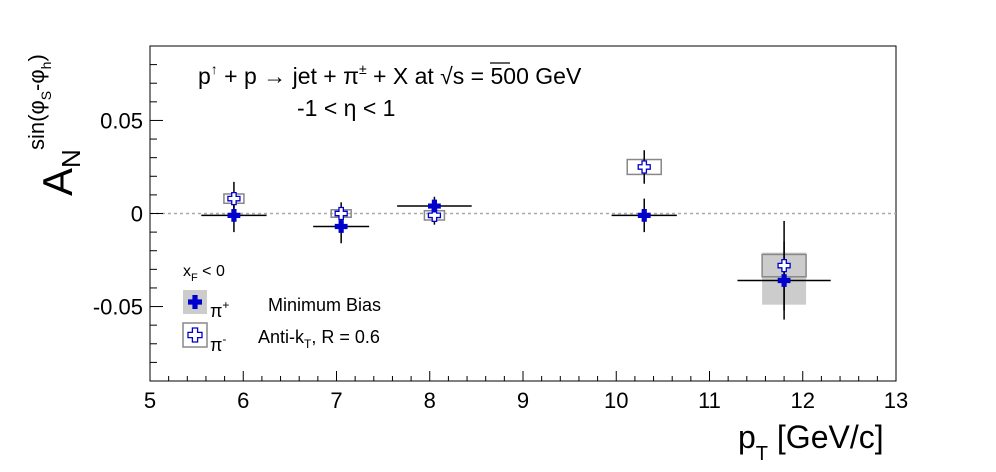 This screenshot has width=996, height=472. Describe the element at coordinates (204, 273) in the screenshot. I see `legend-header: xF < 0` at that location.